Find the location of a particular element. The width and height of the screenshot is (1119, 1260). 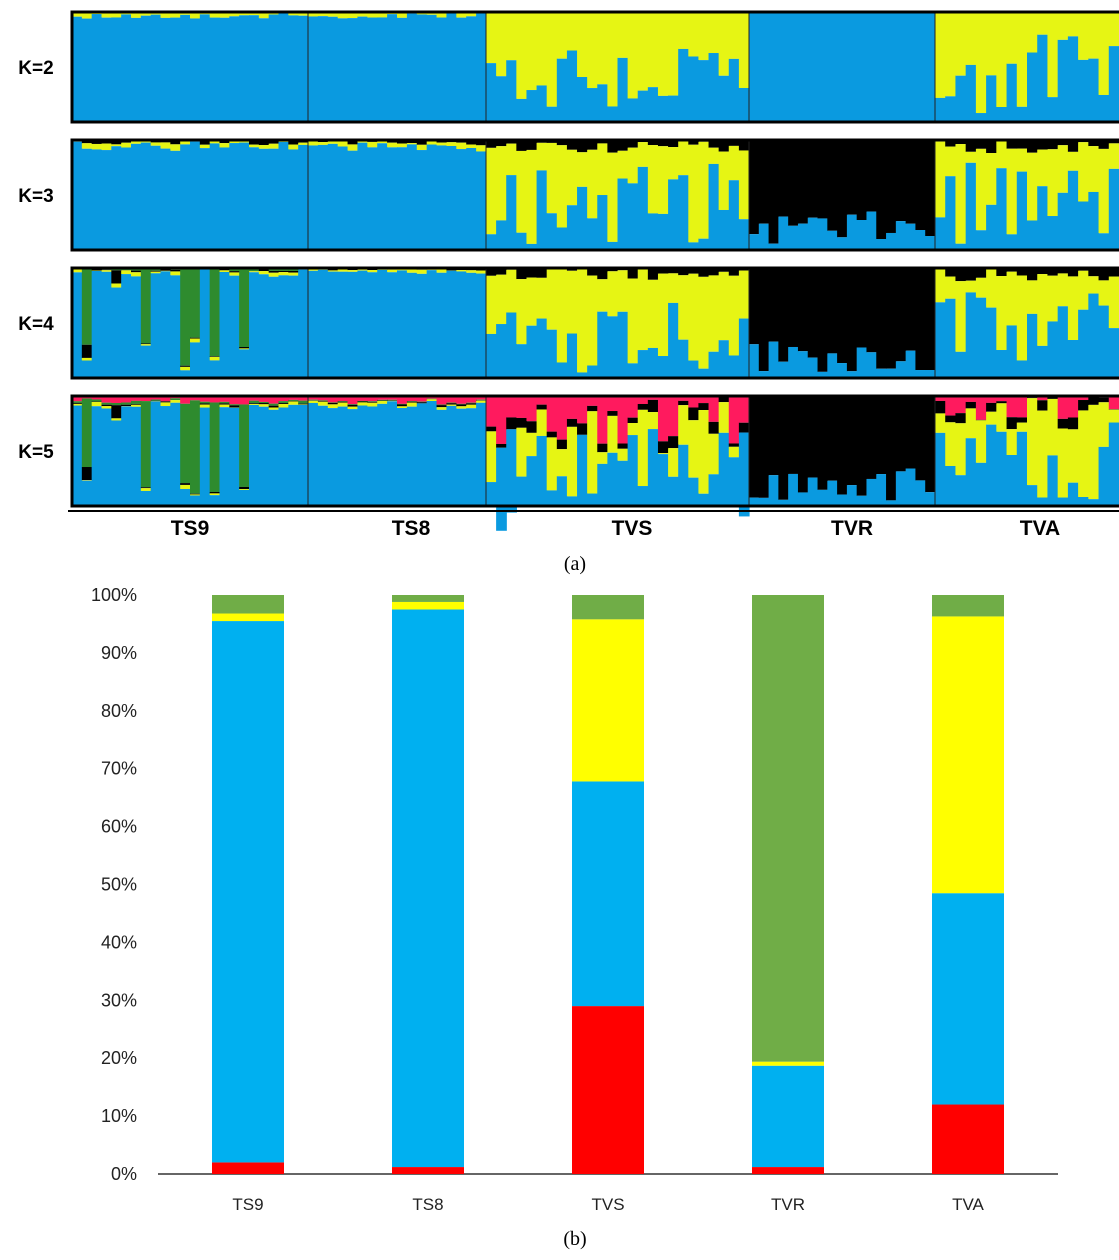

population-label-ts8: TS8 is located at coordinates (411, 528).